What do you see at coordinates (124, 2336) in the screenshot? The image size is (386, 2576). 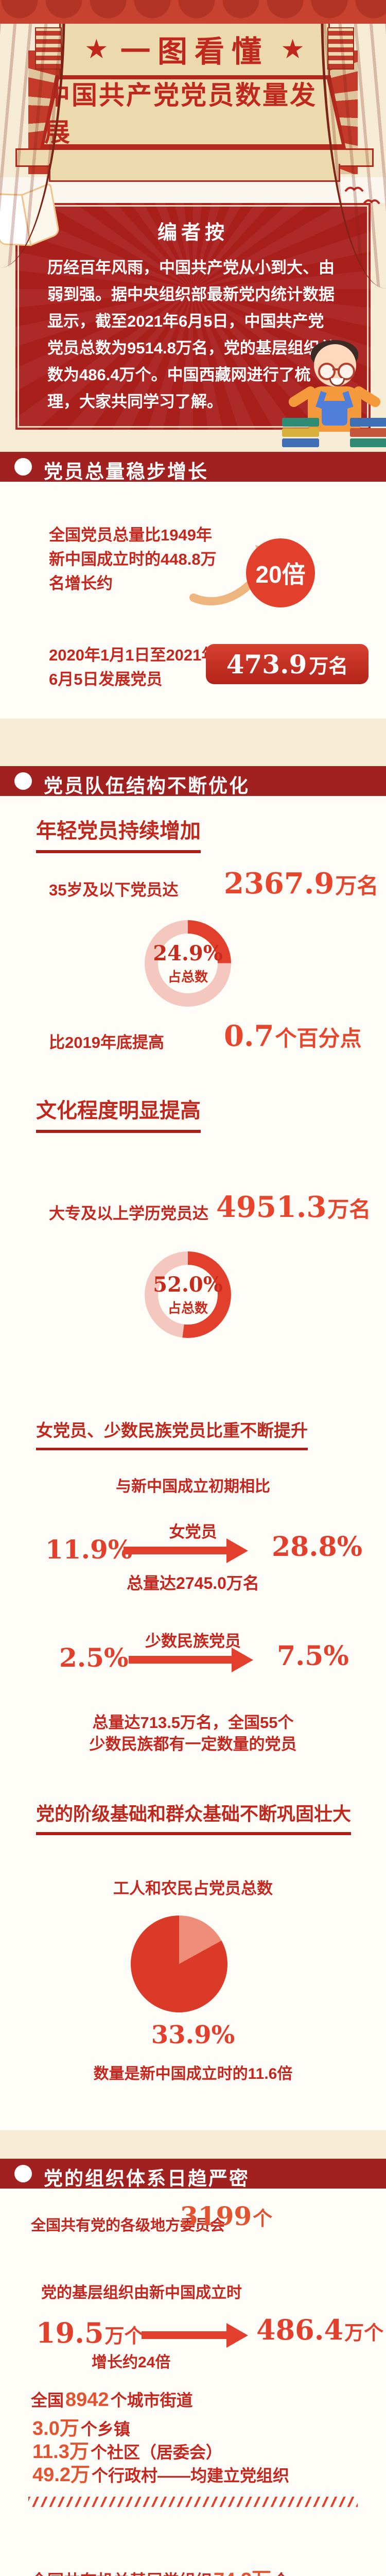 I see `grassroots-from-unit: 万个` at bounding box center [124, 2336].